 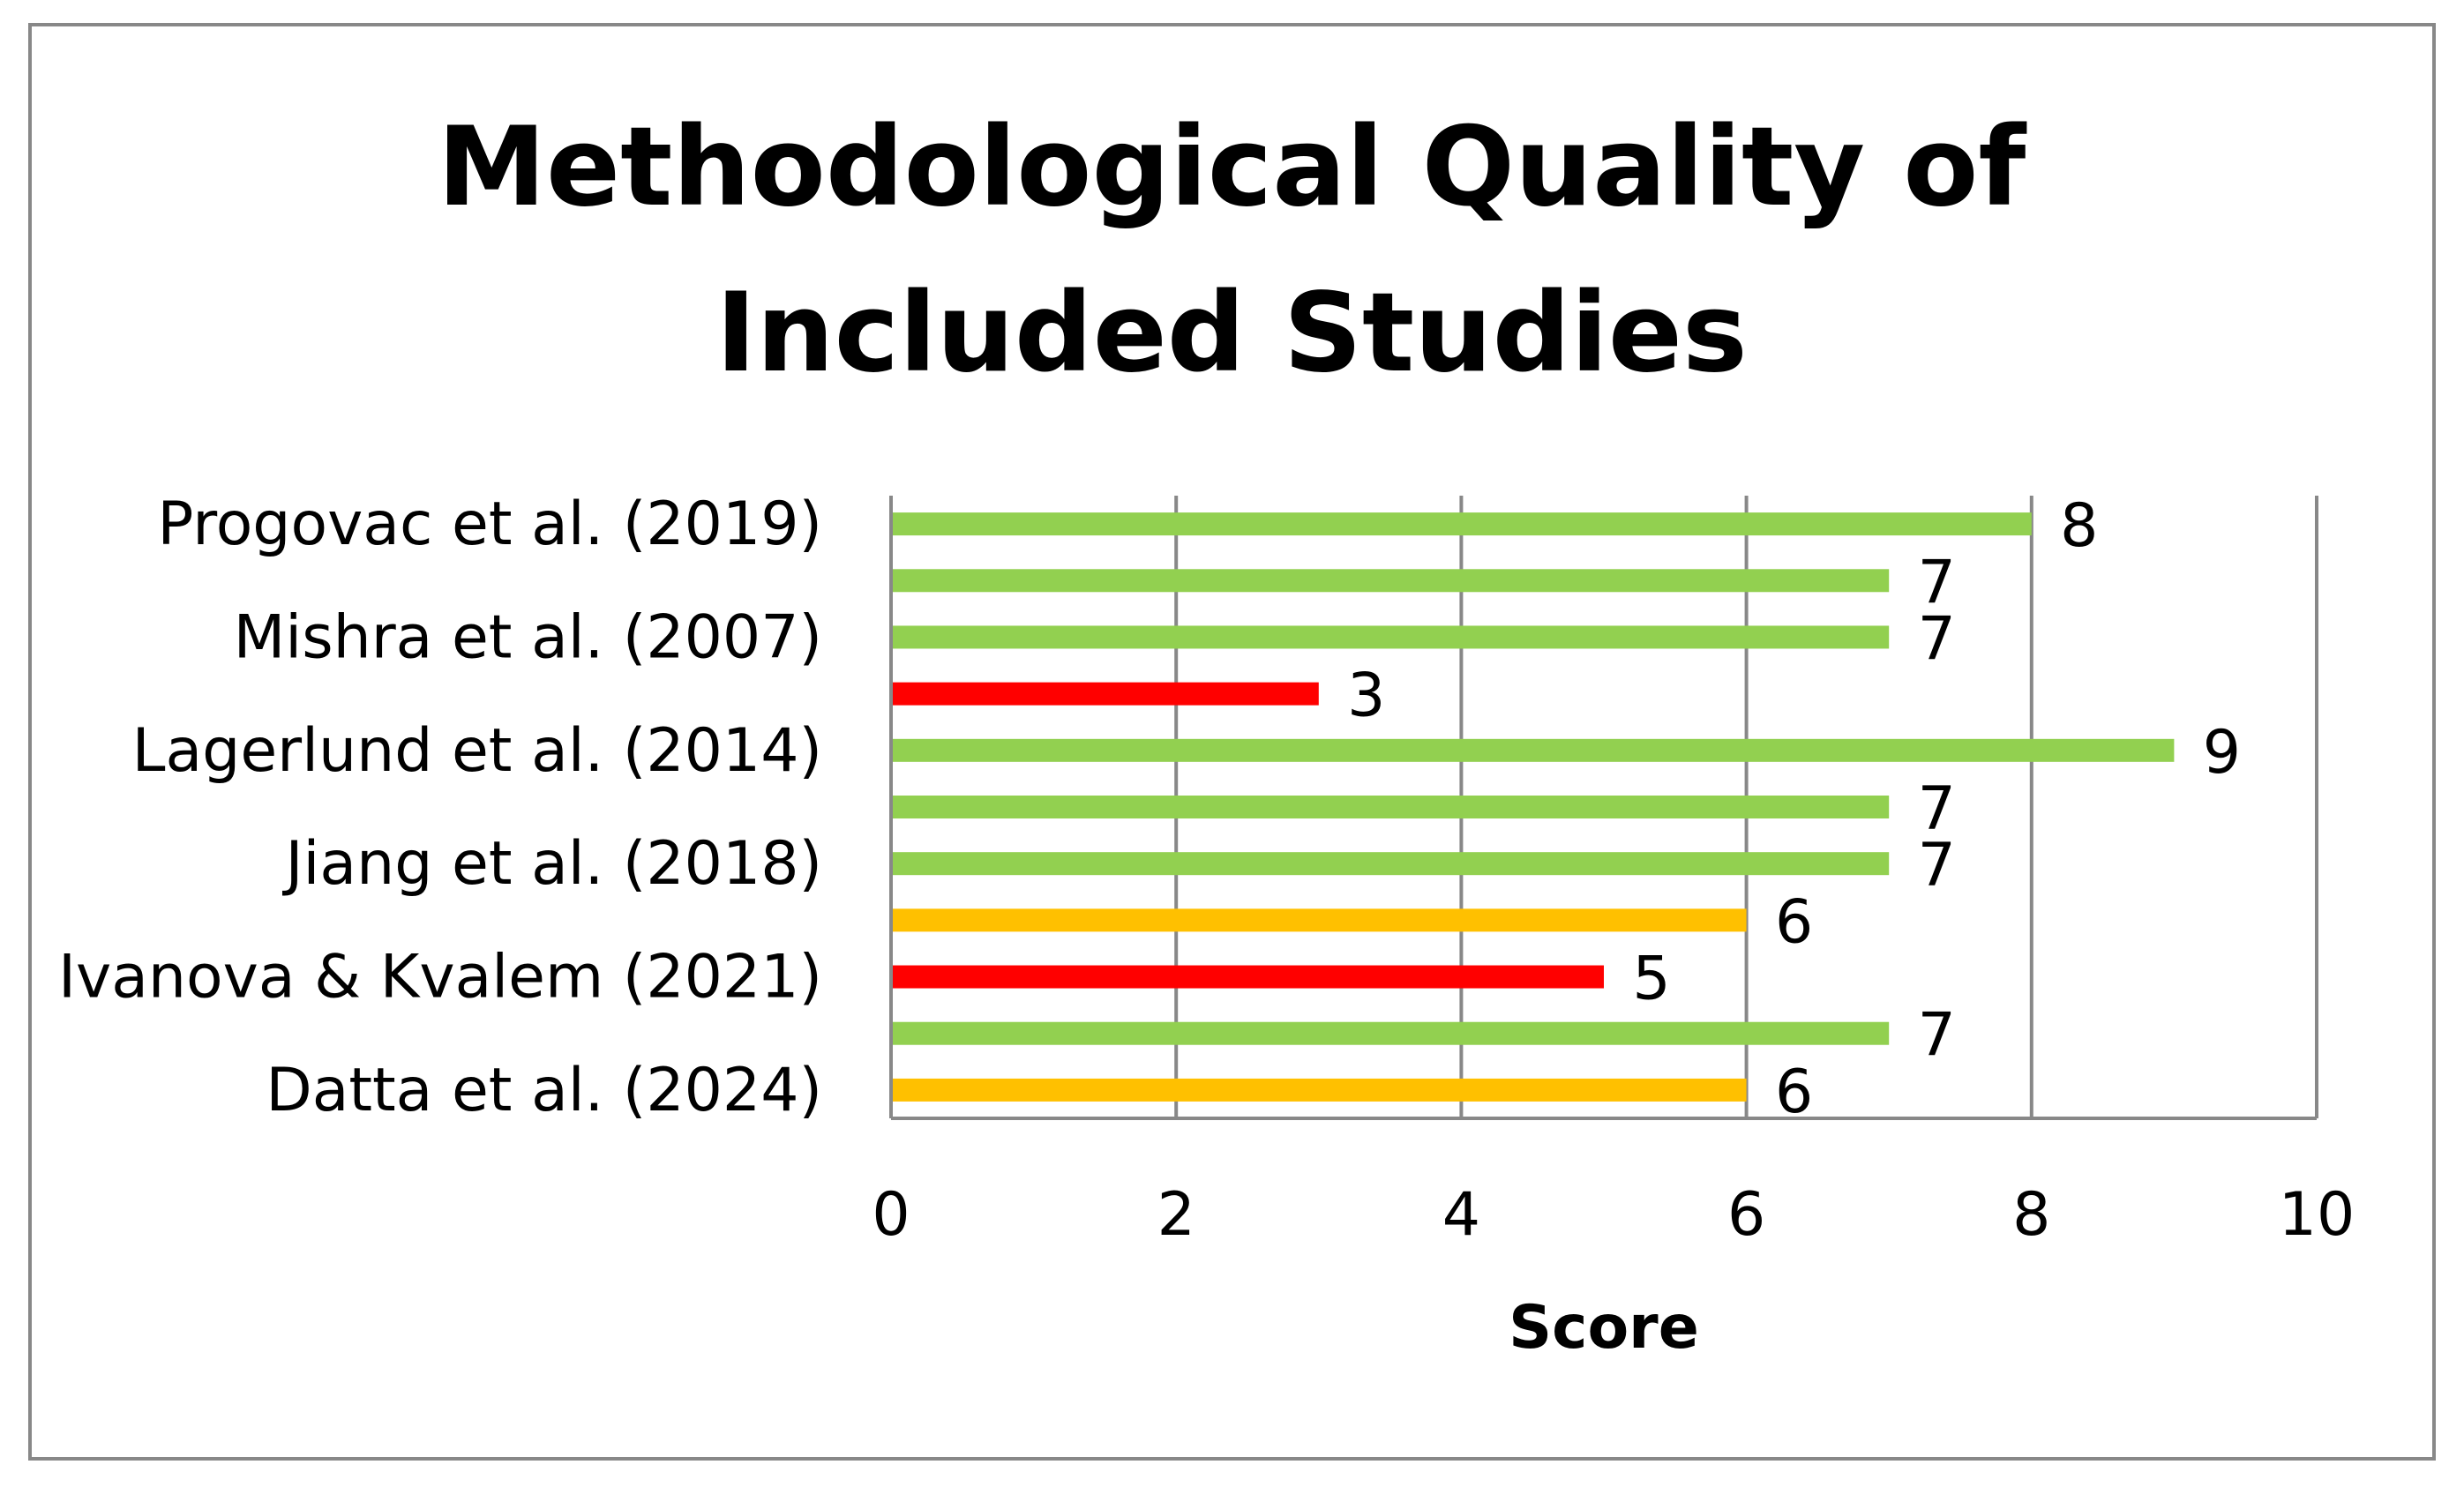 What do you see at coordinates (477, 751) in the screenshot?
I see `category-label: Lagerlund et al. (2014)` at bounding box center [477, 751].